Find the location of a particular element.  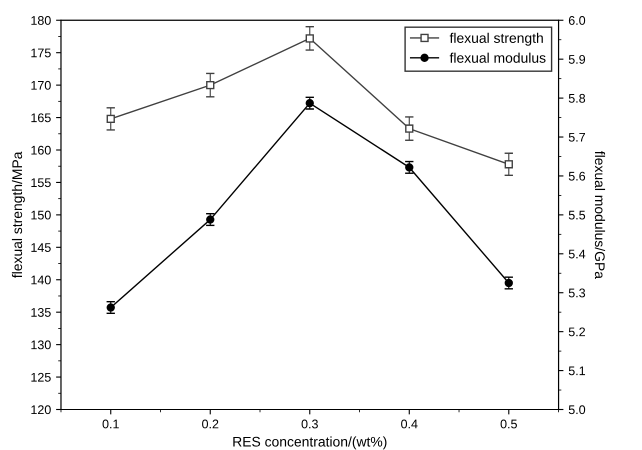

y-tick-label: 160 is located at coordinates (41, 150).